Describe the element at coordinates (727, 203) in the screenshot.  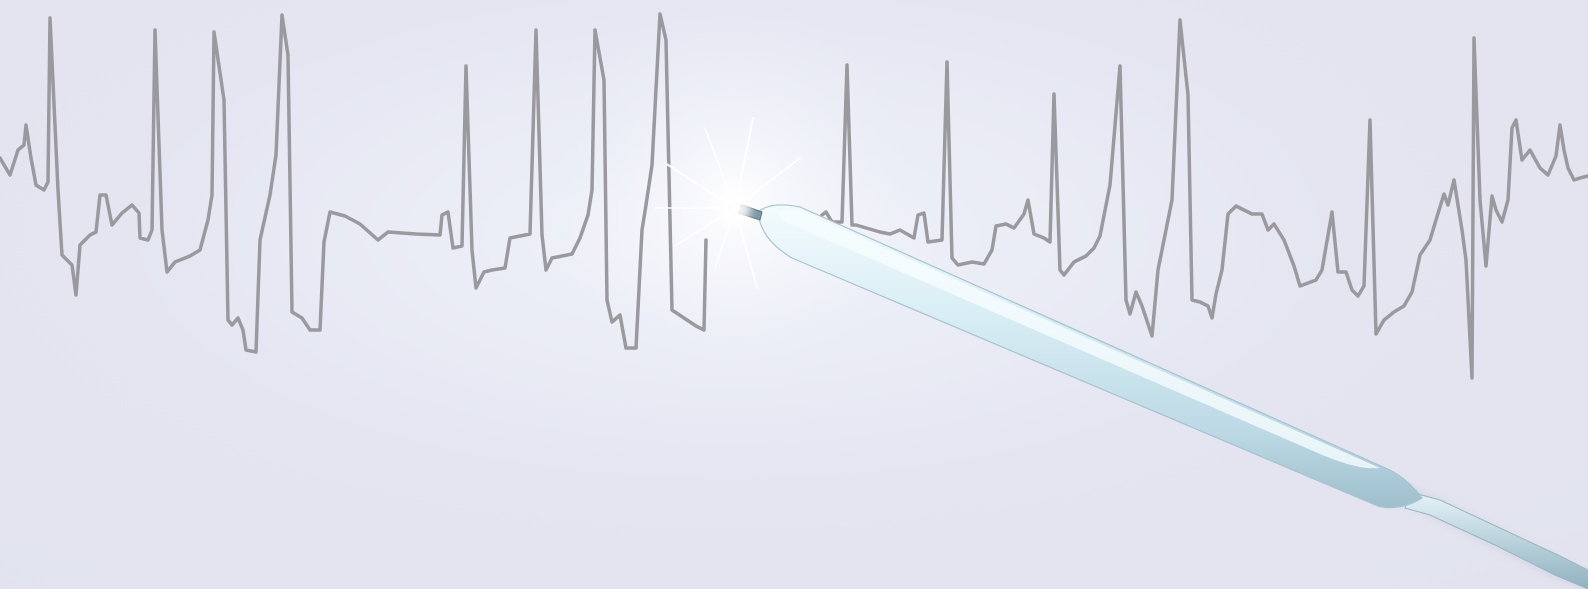
I see `catheter-tip-spark` at that location.